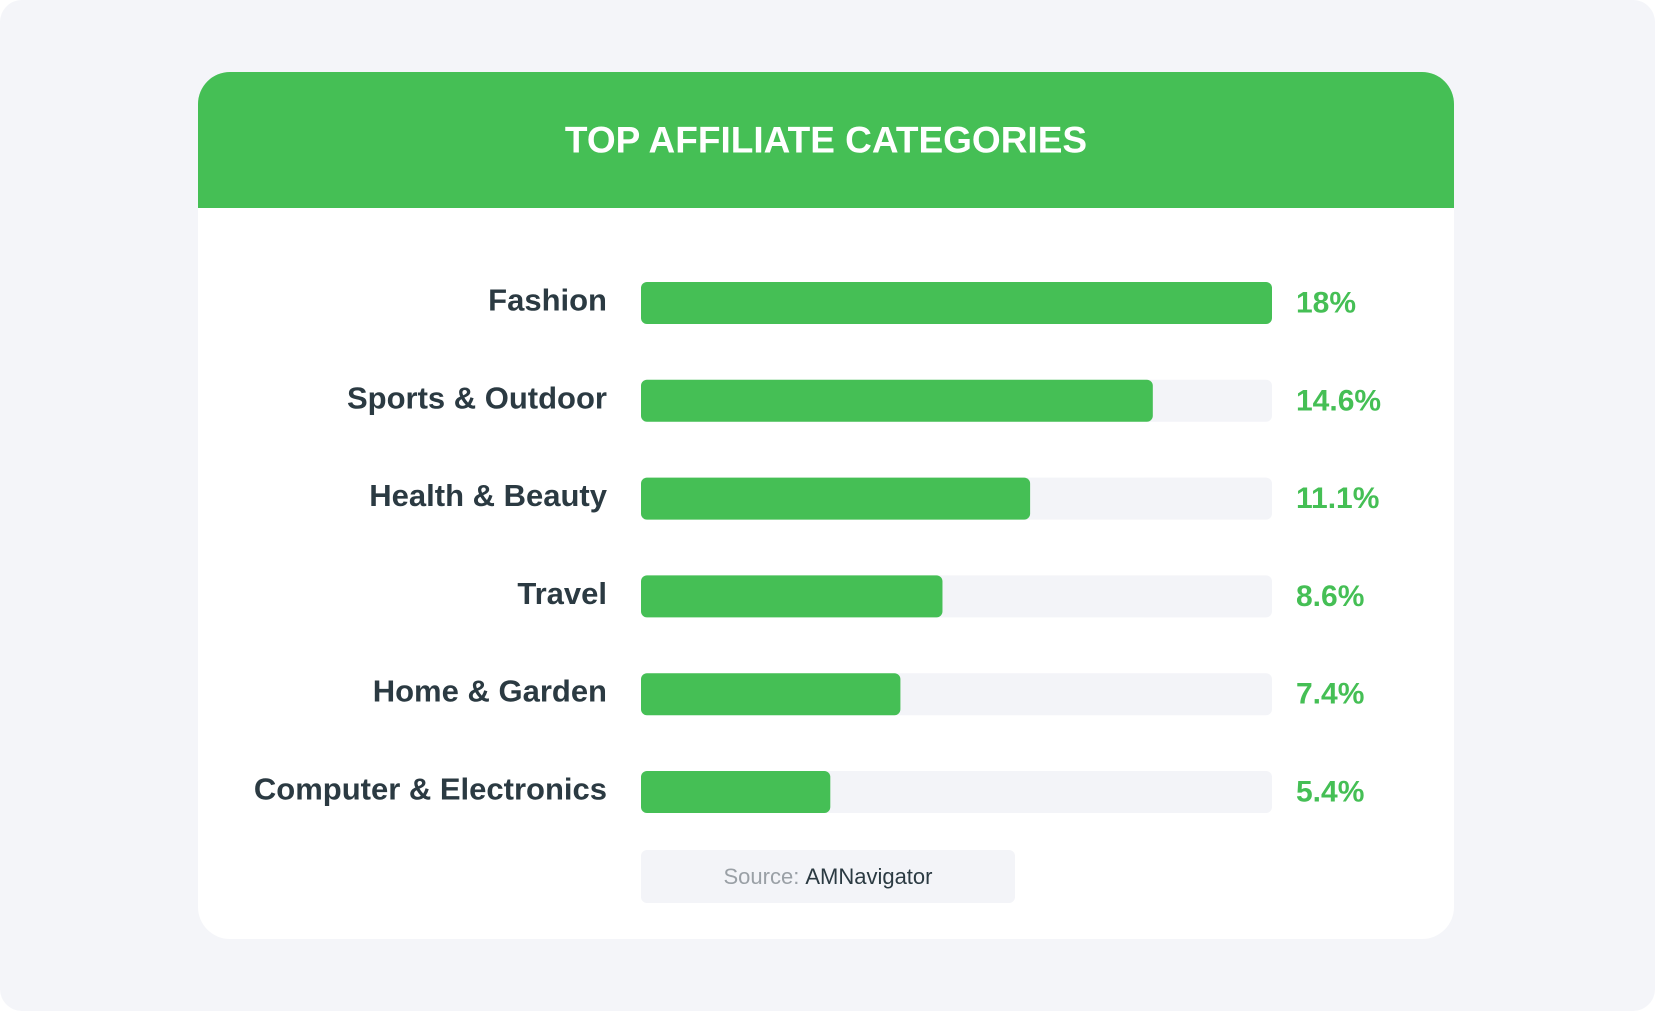 This screenshot has height=1011, width=1655. What do you see at coordinates (1338, 400) in the screenshot?
I see `value-label: 14.6%` at bounding box center [1338, 400].